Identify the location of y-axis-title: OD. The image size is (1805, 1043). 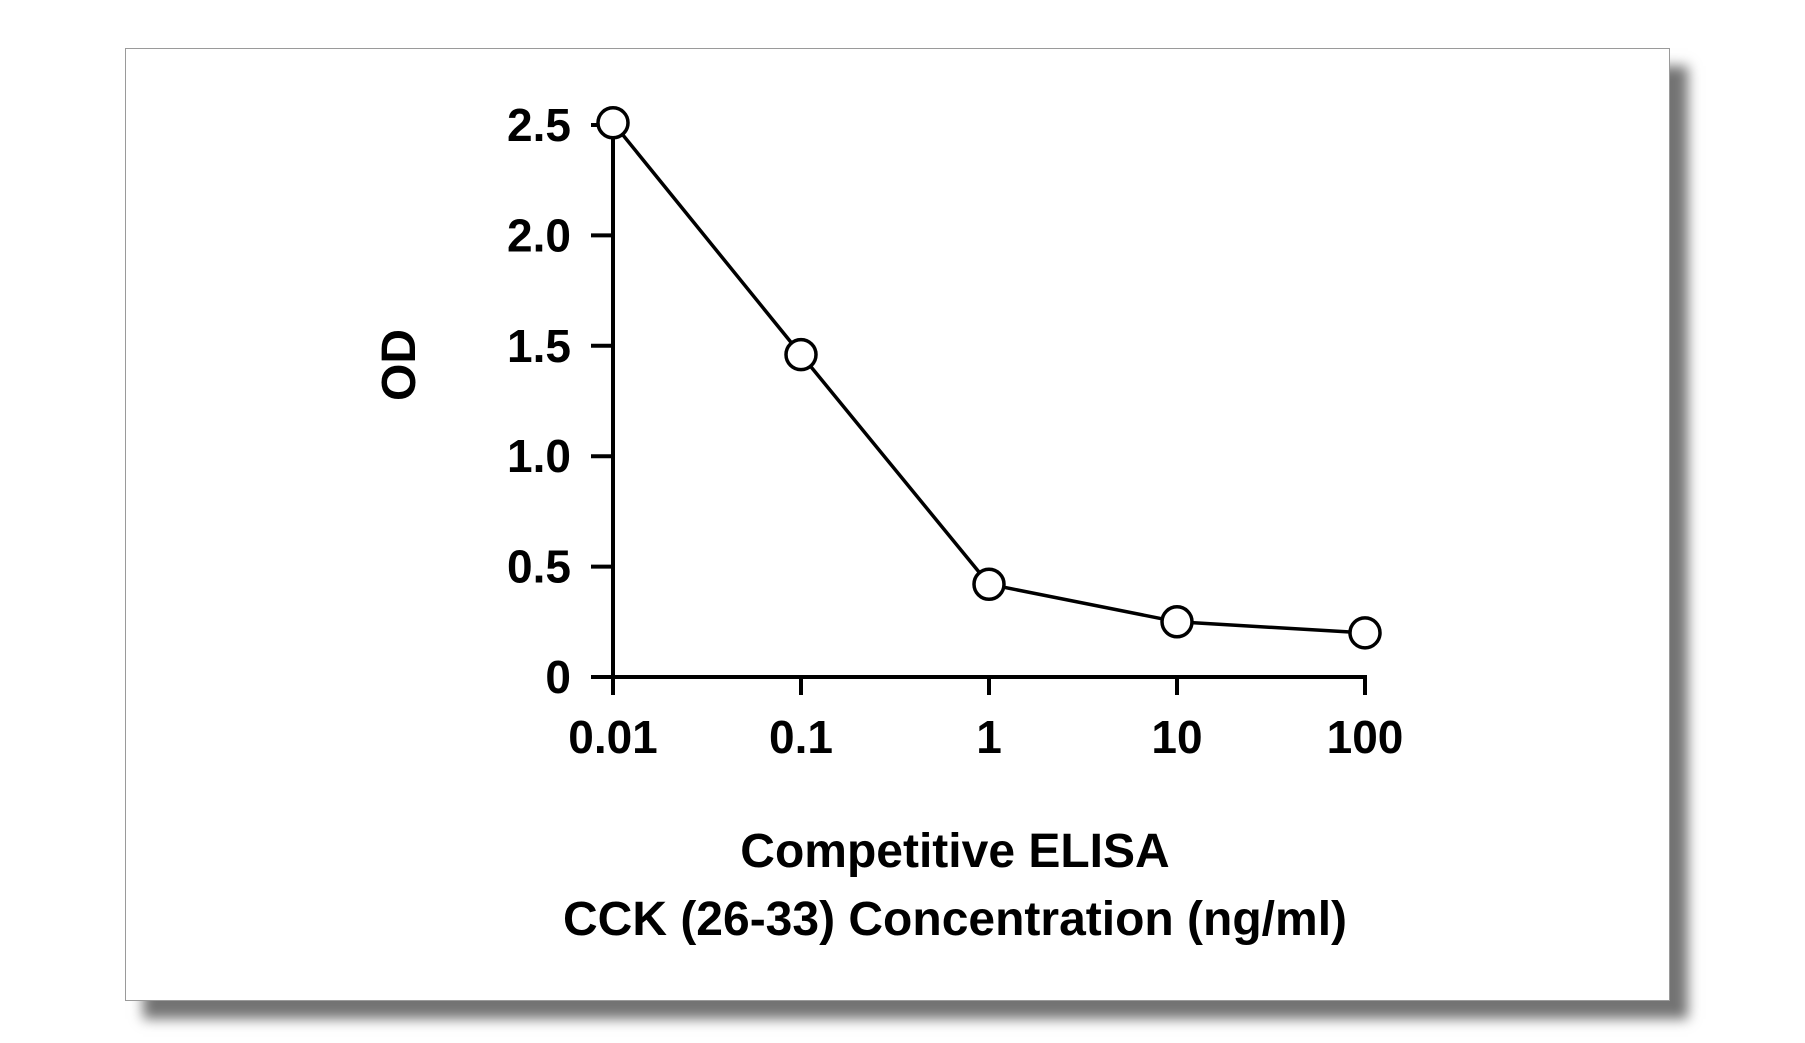
(399, 365).